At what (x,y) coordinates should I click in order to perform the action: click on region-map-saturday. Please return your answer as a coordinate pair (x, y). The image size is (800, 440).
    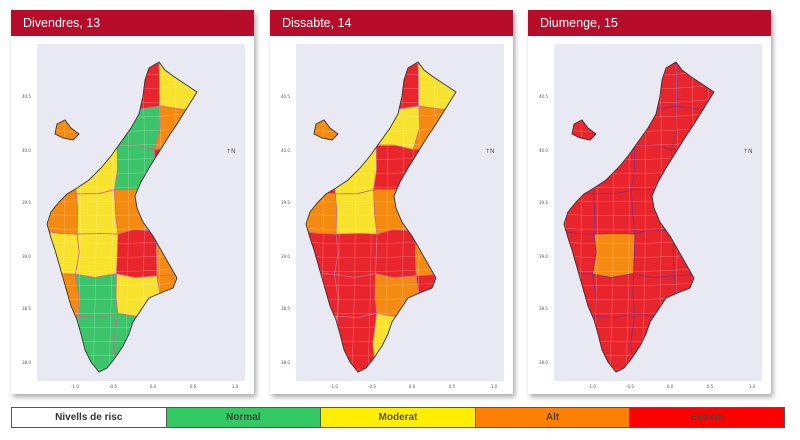
    Looking at the image, I should click on (381, 217).